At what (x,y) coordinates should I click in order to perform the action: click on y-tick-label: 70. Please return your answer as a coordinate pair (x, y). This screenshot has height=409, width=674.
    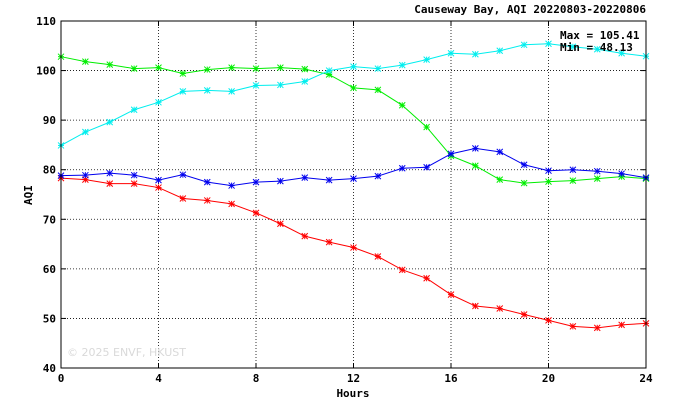
    Looking at the image, I should click on (49, 219).